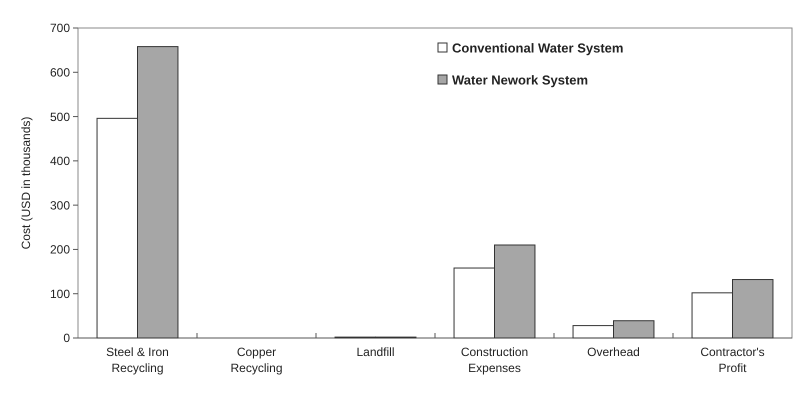  I want to click on x-tick-label: Landfill, so click(375, 352).